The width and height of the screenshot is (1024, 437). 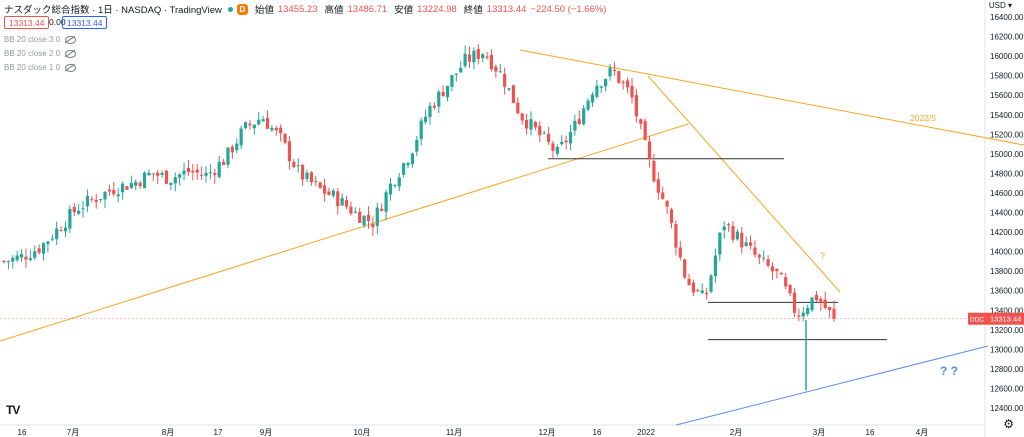 What do you see at coordinates (1007, 37) in the screenshot?
I see `price-tick-label: 16200.00` at bounding box center [1007, 37].